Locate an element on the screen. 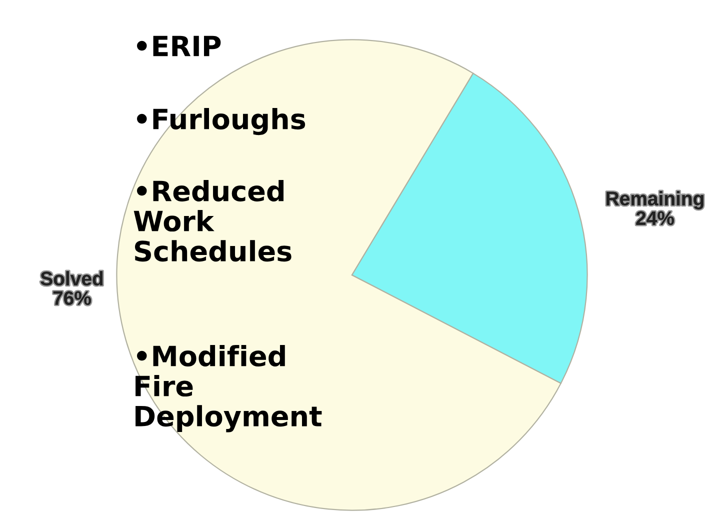 This screenshot has width=717, height=515. text: •Reduced Work Schedules is located at coordinates (213, 221).